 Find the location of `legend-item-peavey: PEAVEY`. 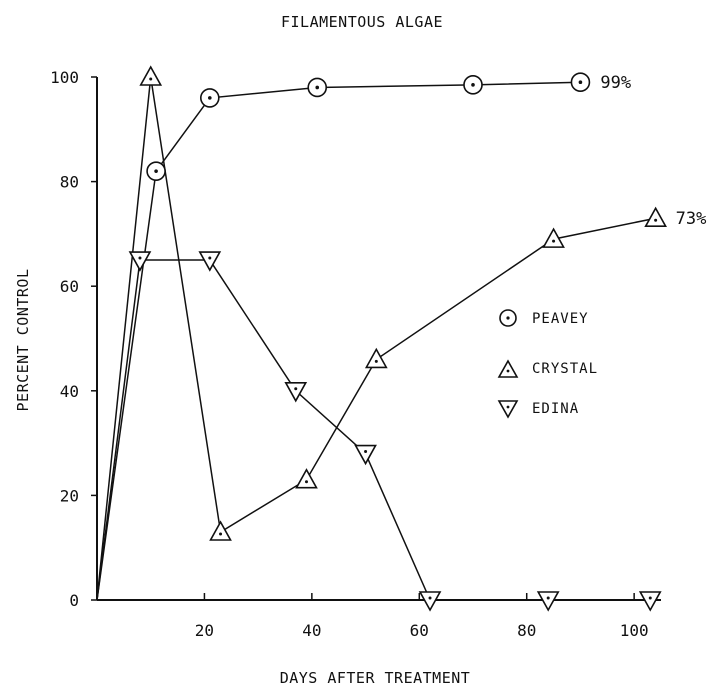

legend-item-peavey: PEAVEY is located at coordinates (544, 318).